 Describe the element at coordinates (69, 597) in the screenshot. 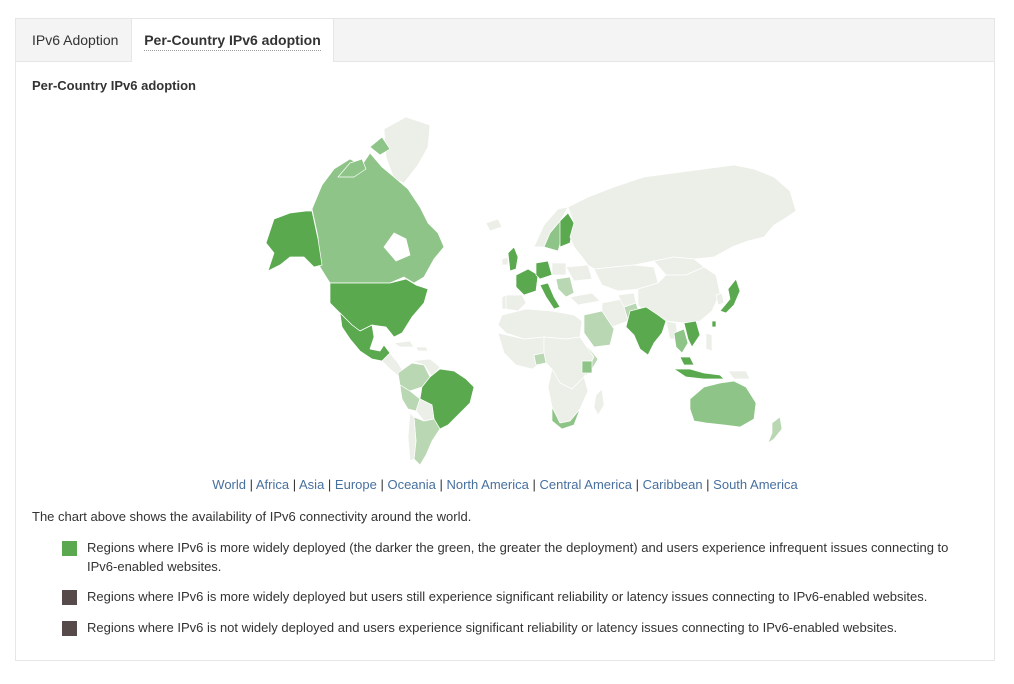

I see `legend-swatch-unreliable-deployed` at that location.